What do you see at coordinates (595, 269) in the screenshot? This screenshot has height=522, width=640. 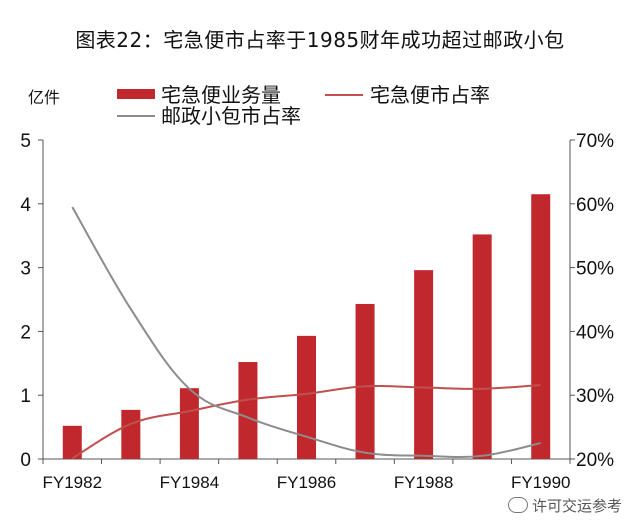 I see `right-tick-label: 50%` at bounding box center [595, 269].